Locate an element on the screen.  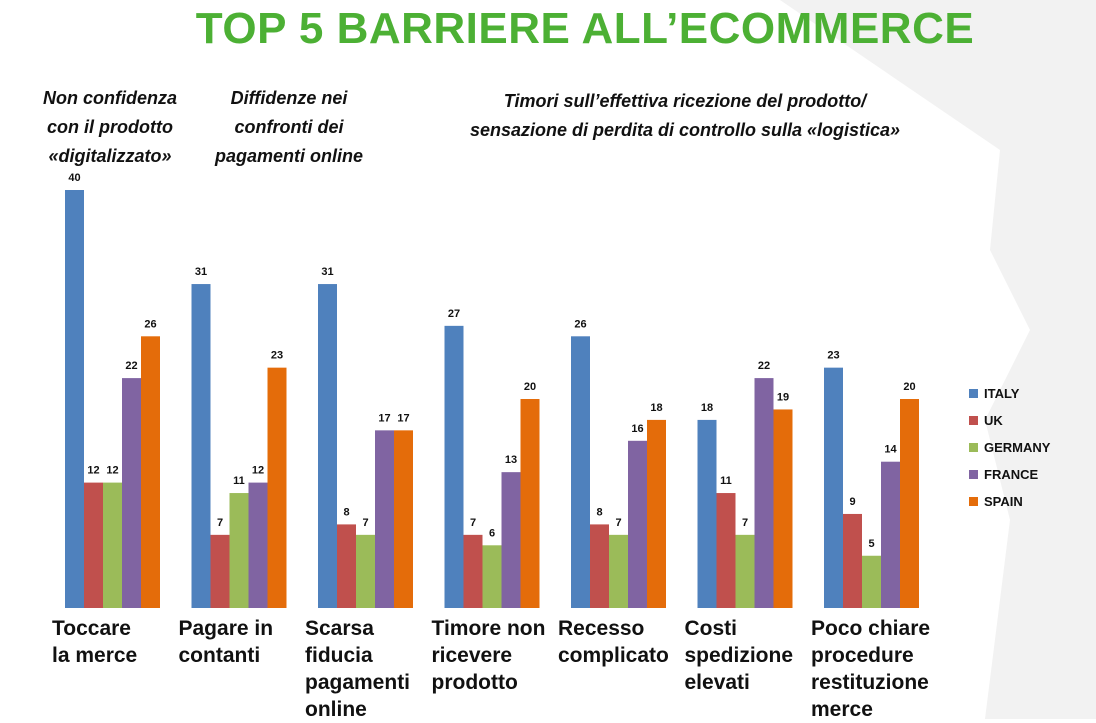
data-label-uk-2: 8 is located at coordinates (346, 512).